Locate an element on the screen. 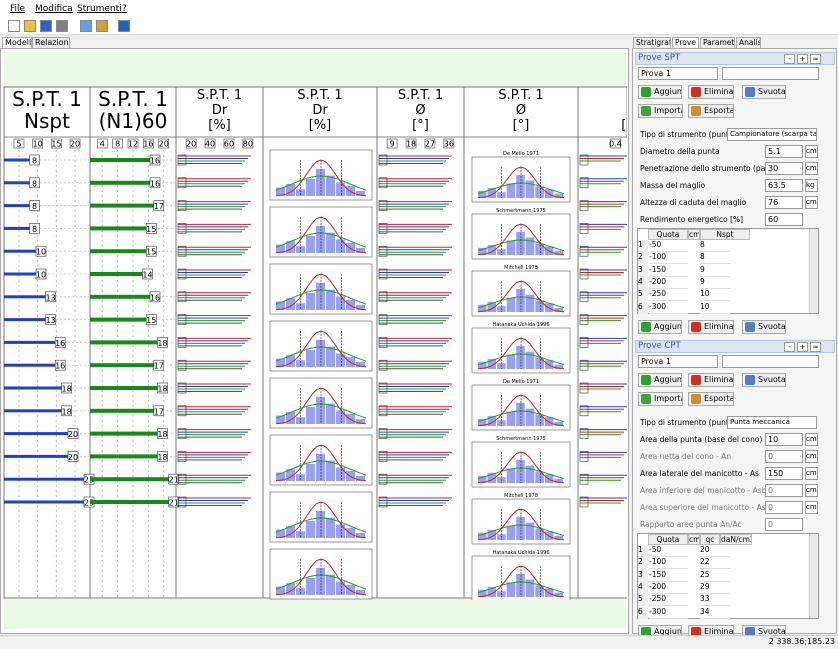  tick-label: 40 is located at coordinates (210, 144).